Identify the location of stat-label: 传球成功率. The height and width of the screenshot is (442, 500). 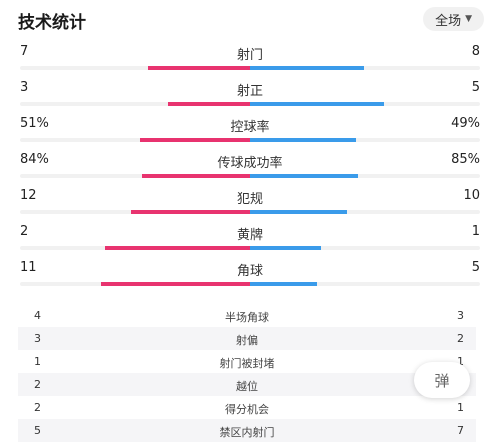
(250, 163).